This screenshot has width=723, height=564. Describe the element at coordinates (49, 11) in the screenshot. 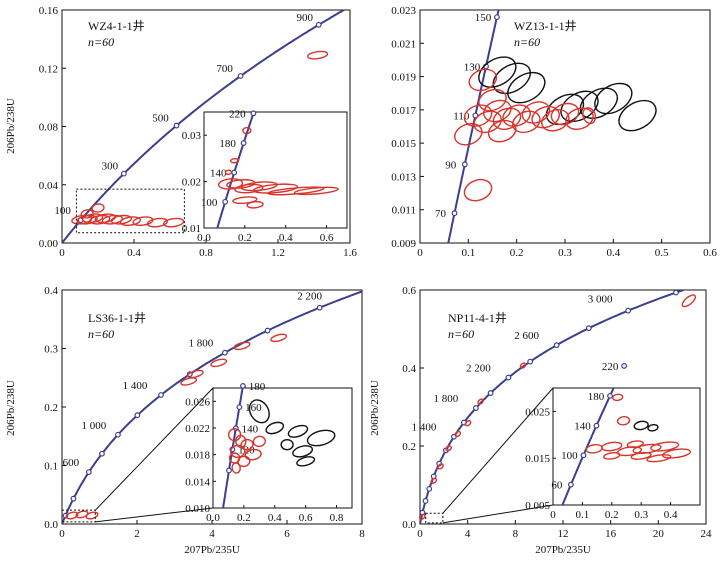

I see `y-tick-label: 0.16` at that location.